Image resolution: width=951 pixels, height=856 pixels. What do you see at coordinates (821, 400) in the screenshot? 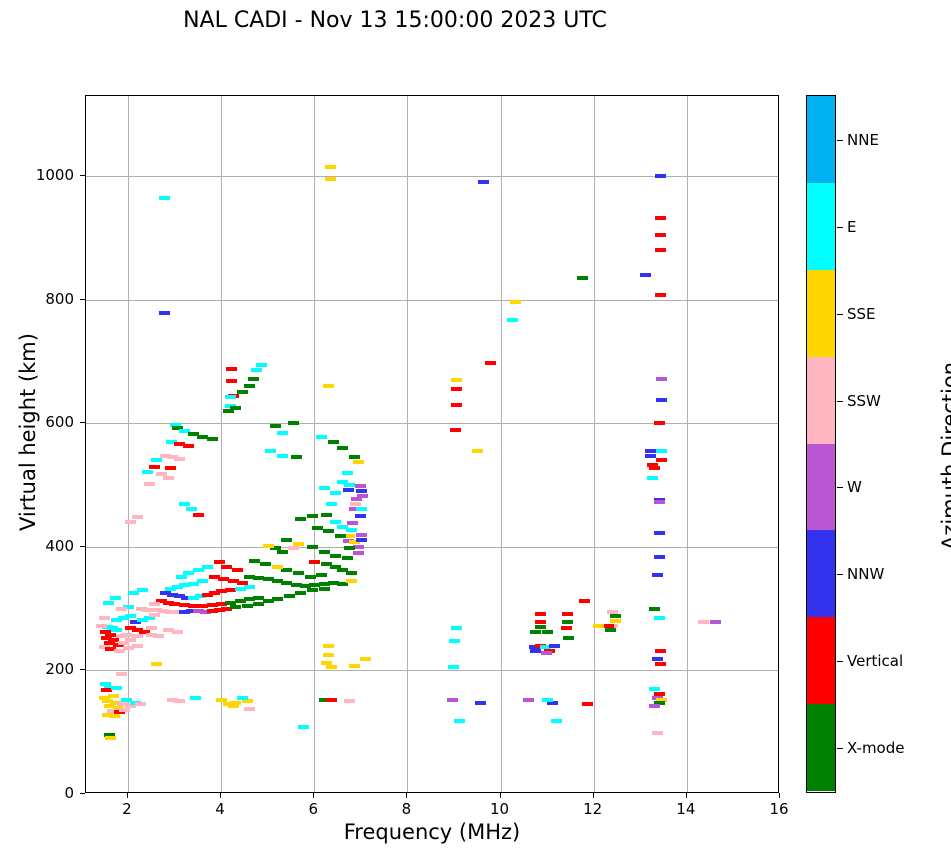
I see `colorbar-segment-ssw` at bounding box center [821, 400].